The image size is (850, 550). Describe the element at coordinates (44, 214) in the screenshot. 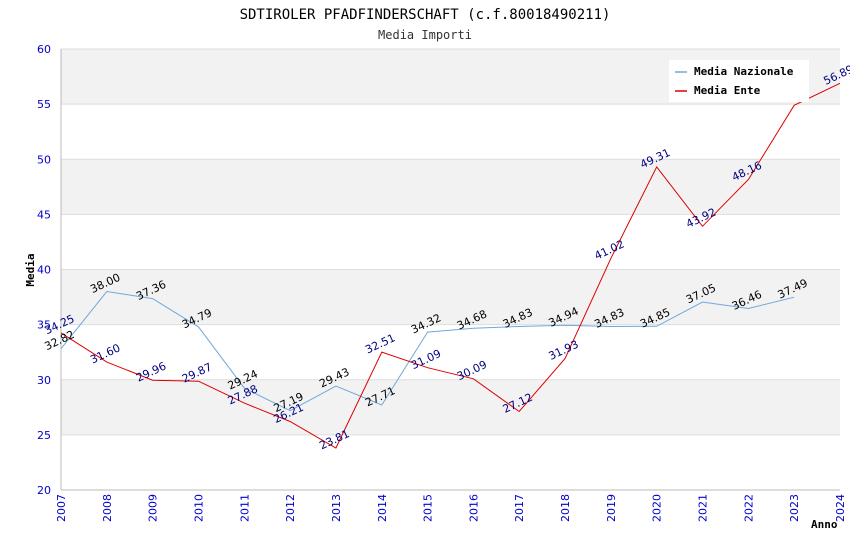

I see `y-tick-label: 45` at that location.